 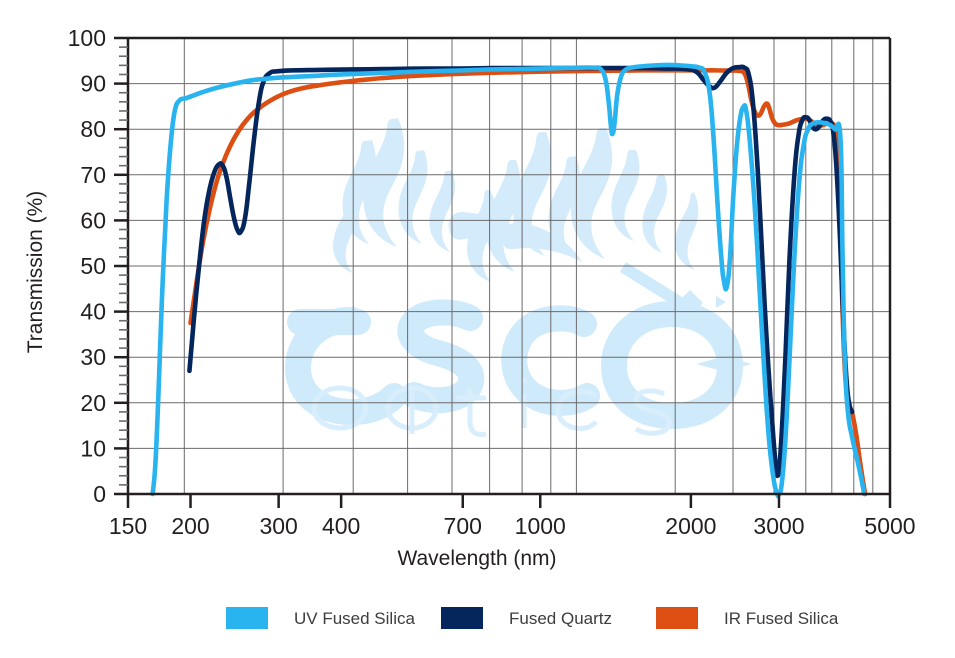 What do you see at coordinates (463, 526) in the screenshot?
I see `x-tick-label: 700` at bounding box center [463, 526].